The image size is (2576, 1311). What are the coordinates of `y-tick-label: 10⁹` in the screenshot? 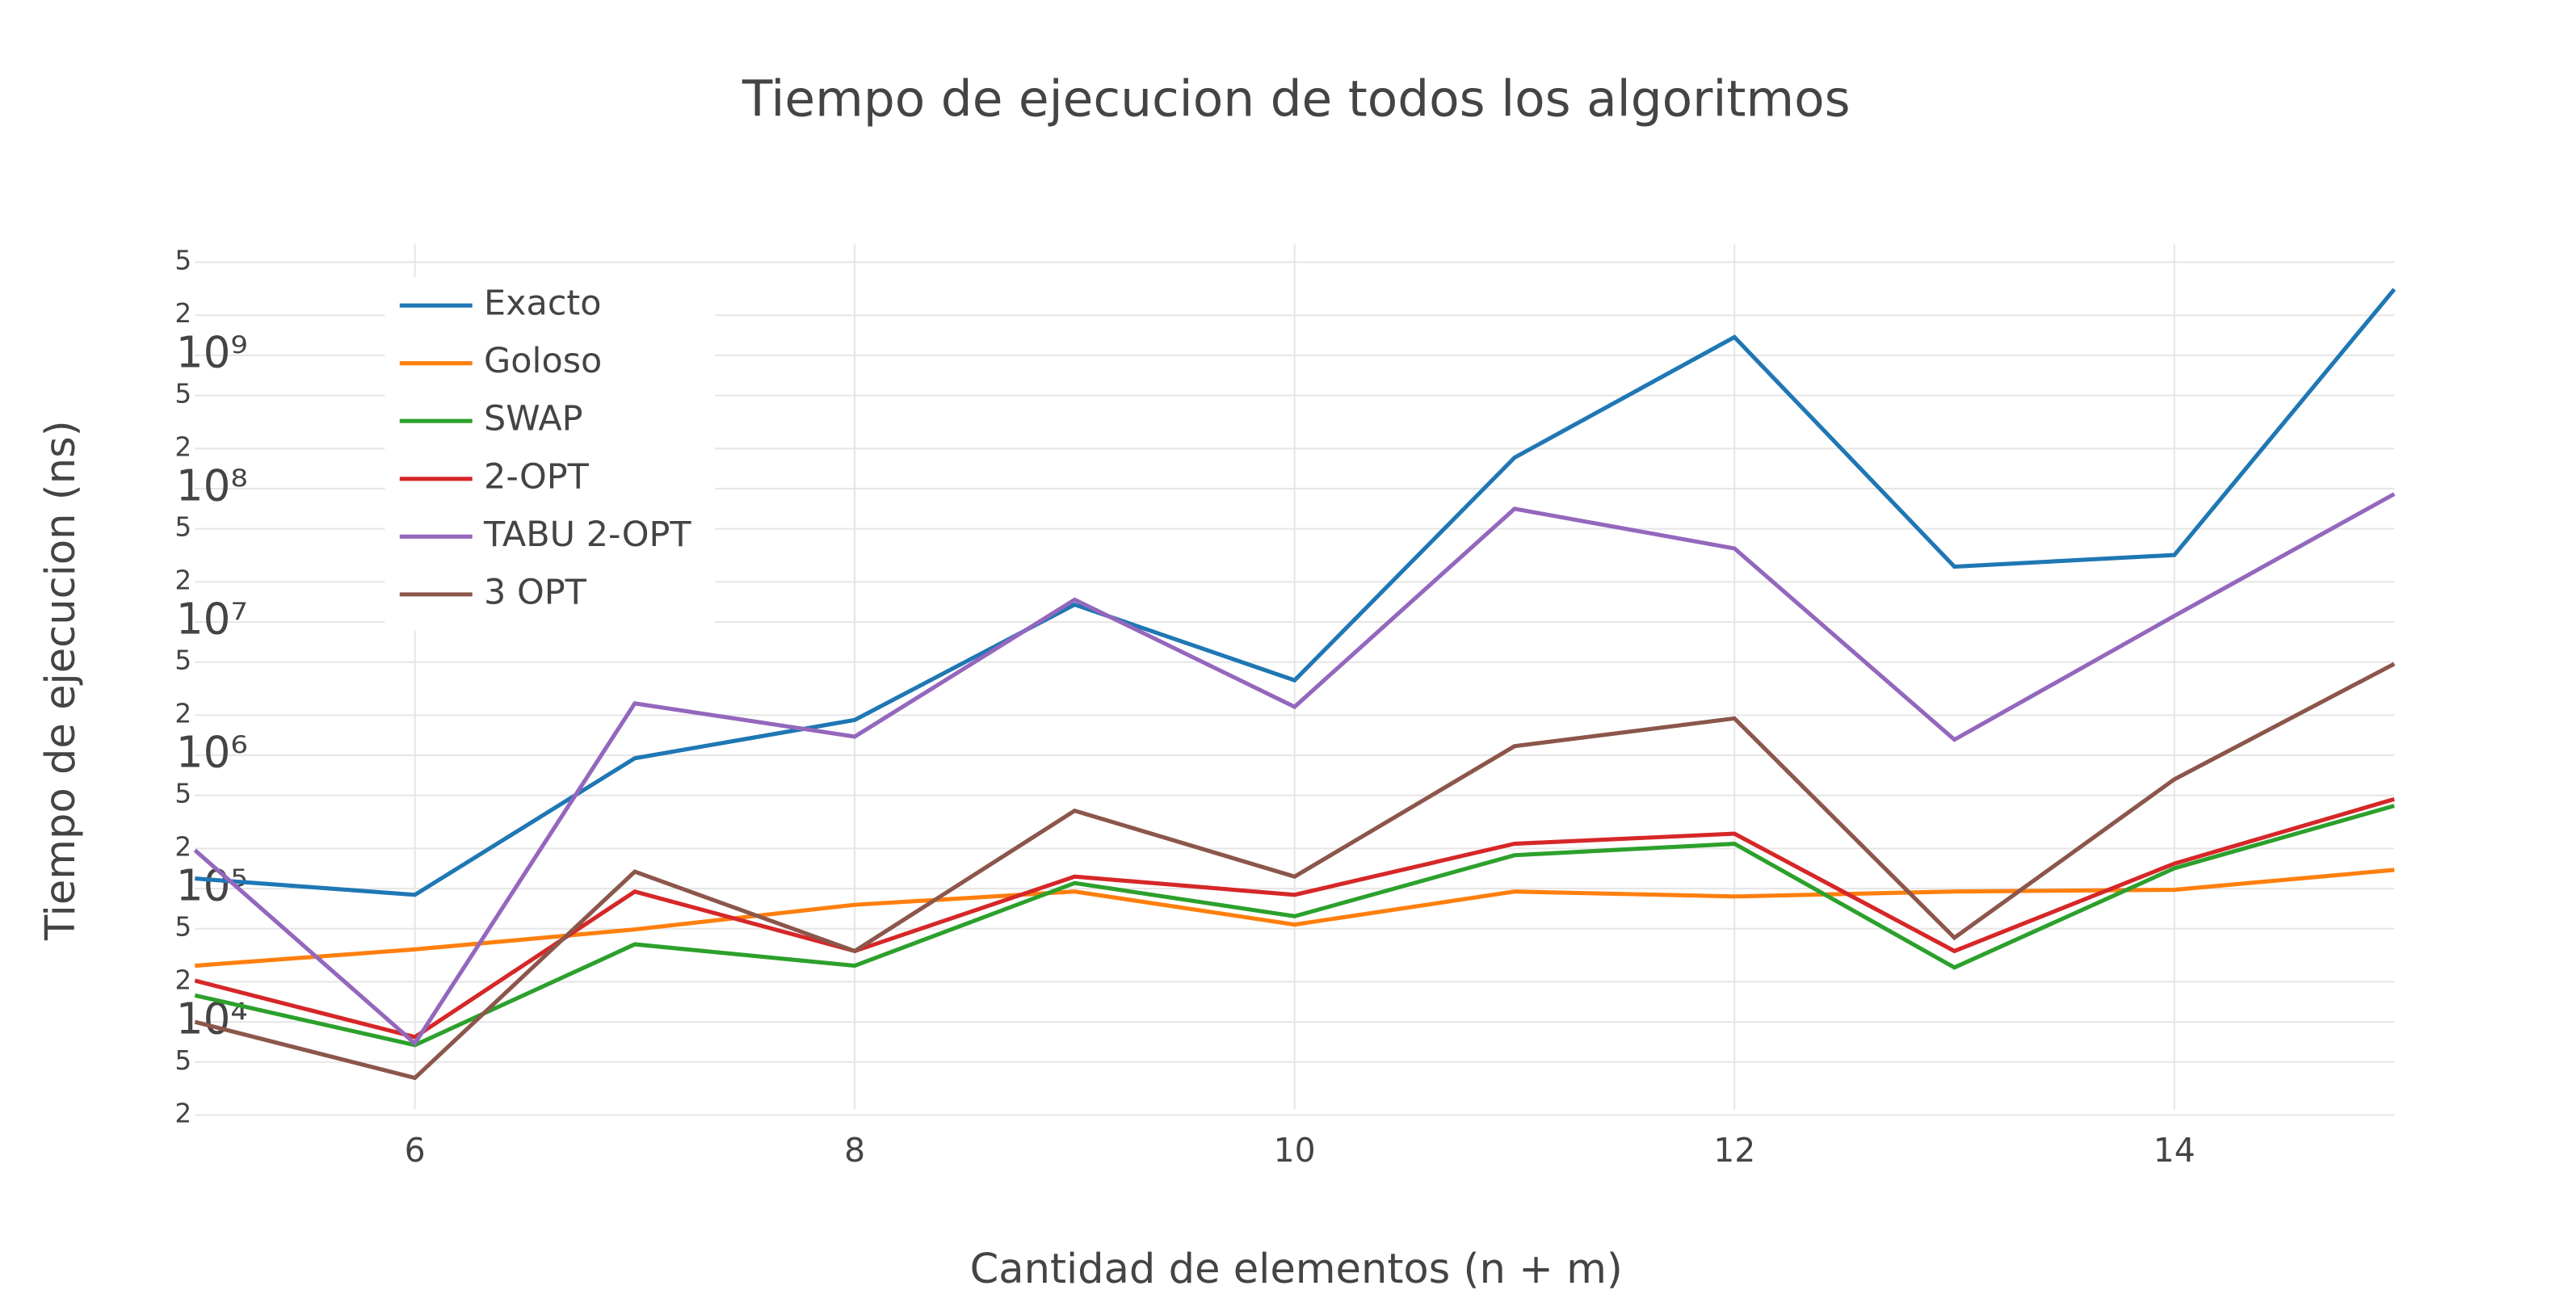 It's located at (212, 353).